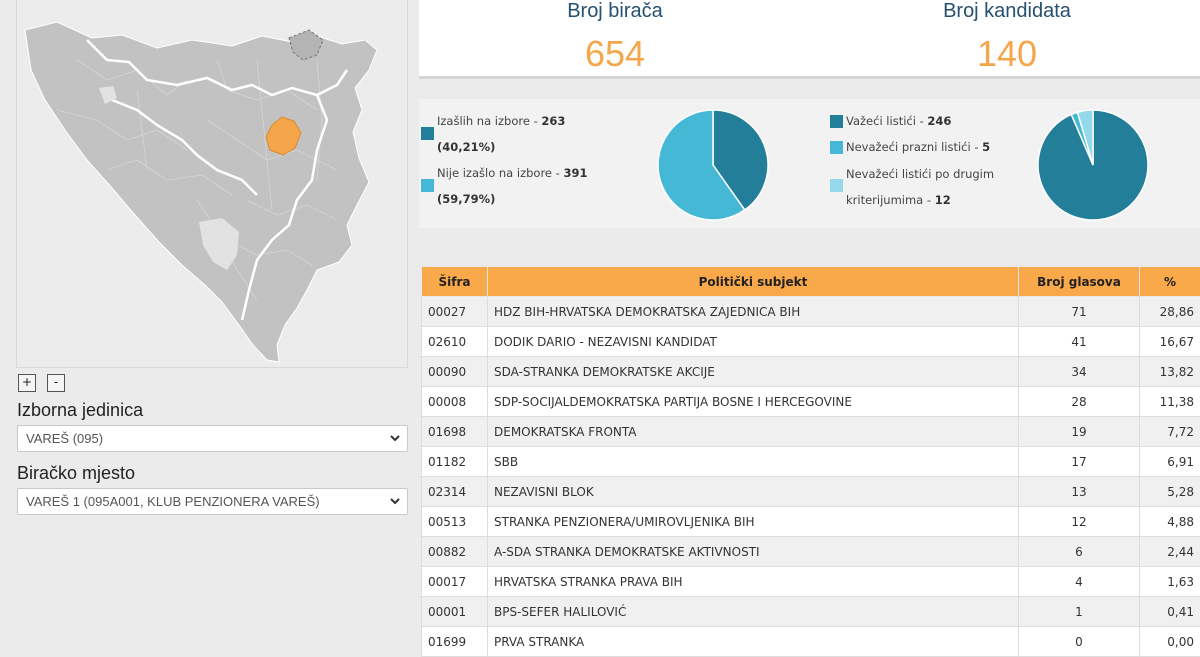 This screenshot has height=657, width=1200. Describe the element at coordinates (1079, 372) in the screenshot. I see `cell-votes: 34` at that location.